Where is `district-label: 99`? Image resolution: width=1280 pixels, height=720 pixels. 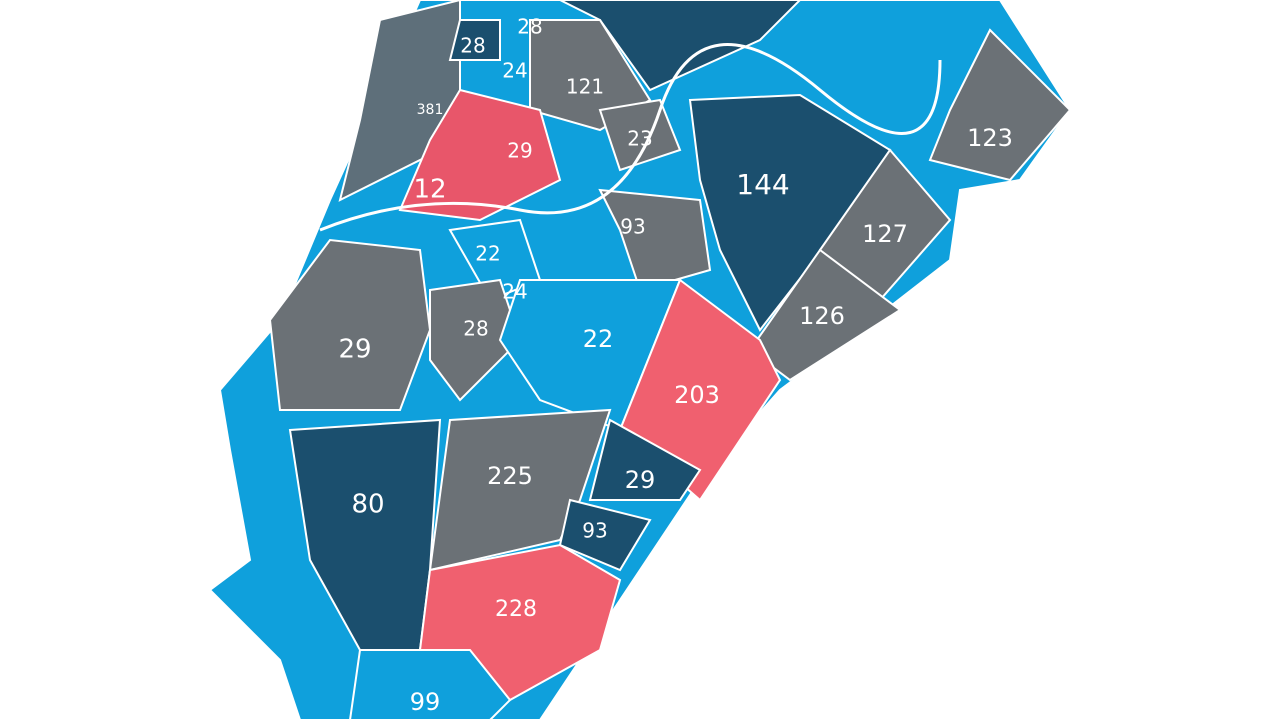 district-label: 99 is located at coordinates (425, 702).